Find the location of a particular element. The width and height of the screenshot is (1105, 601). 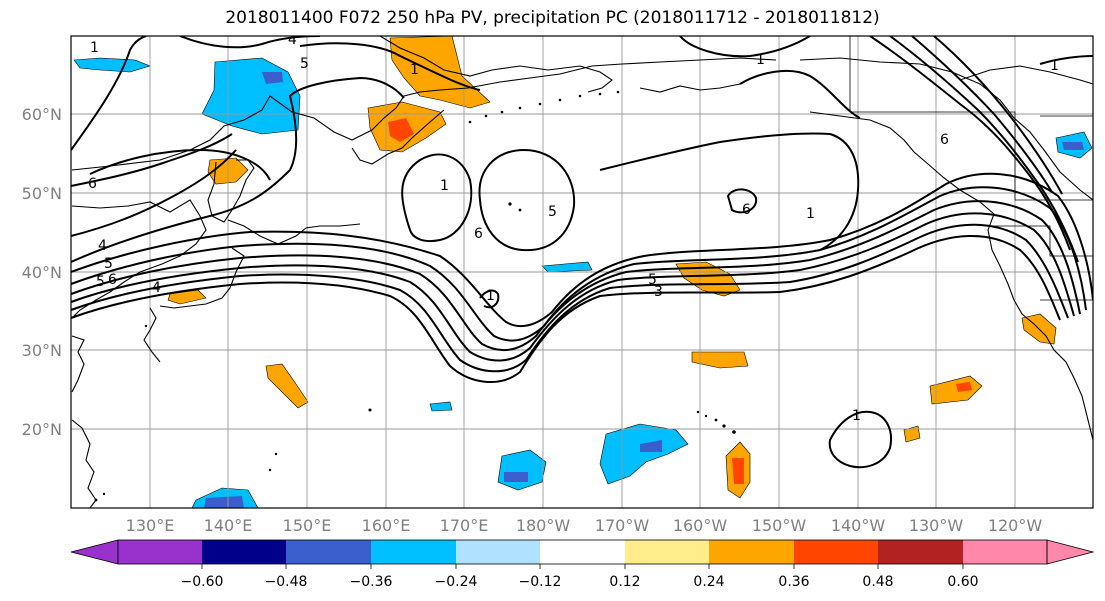

colorbar-extend-max is located at coordinates (1070, 552).